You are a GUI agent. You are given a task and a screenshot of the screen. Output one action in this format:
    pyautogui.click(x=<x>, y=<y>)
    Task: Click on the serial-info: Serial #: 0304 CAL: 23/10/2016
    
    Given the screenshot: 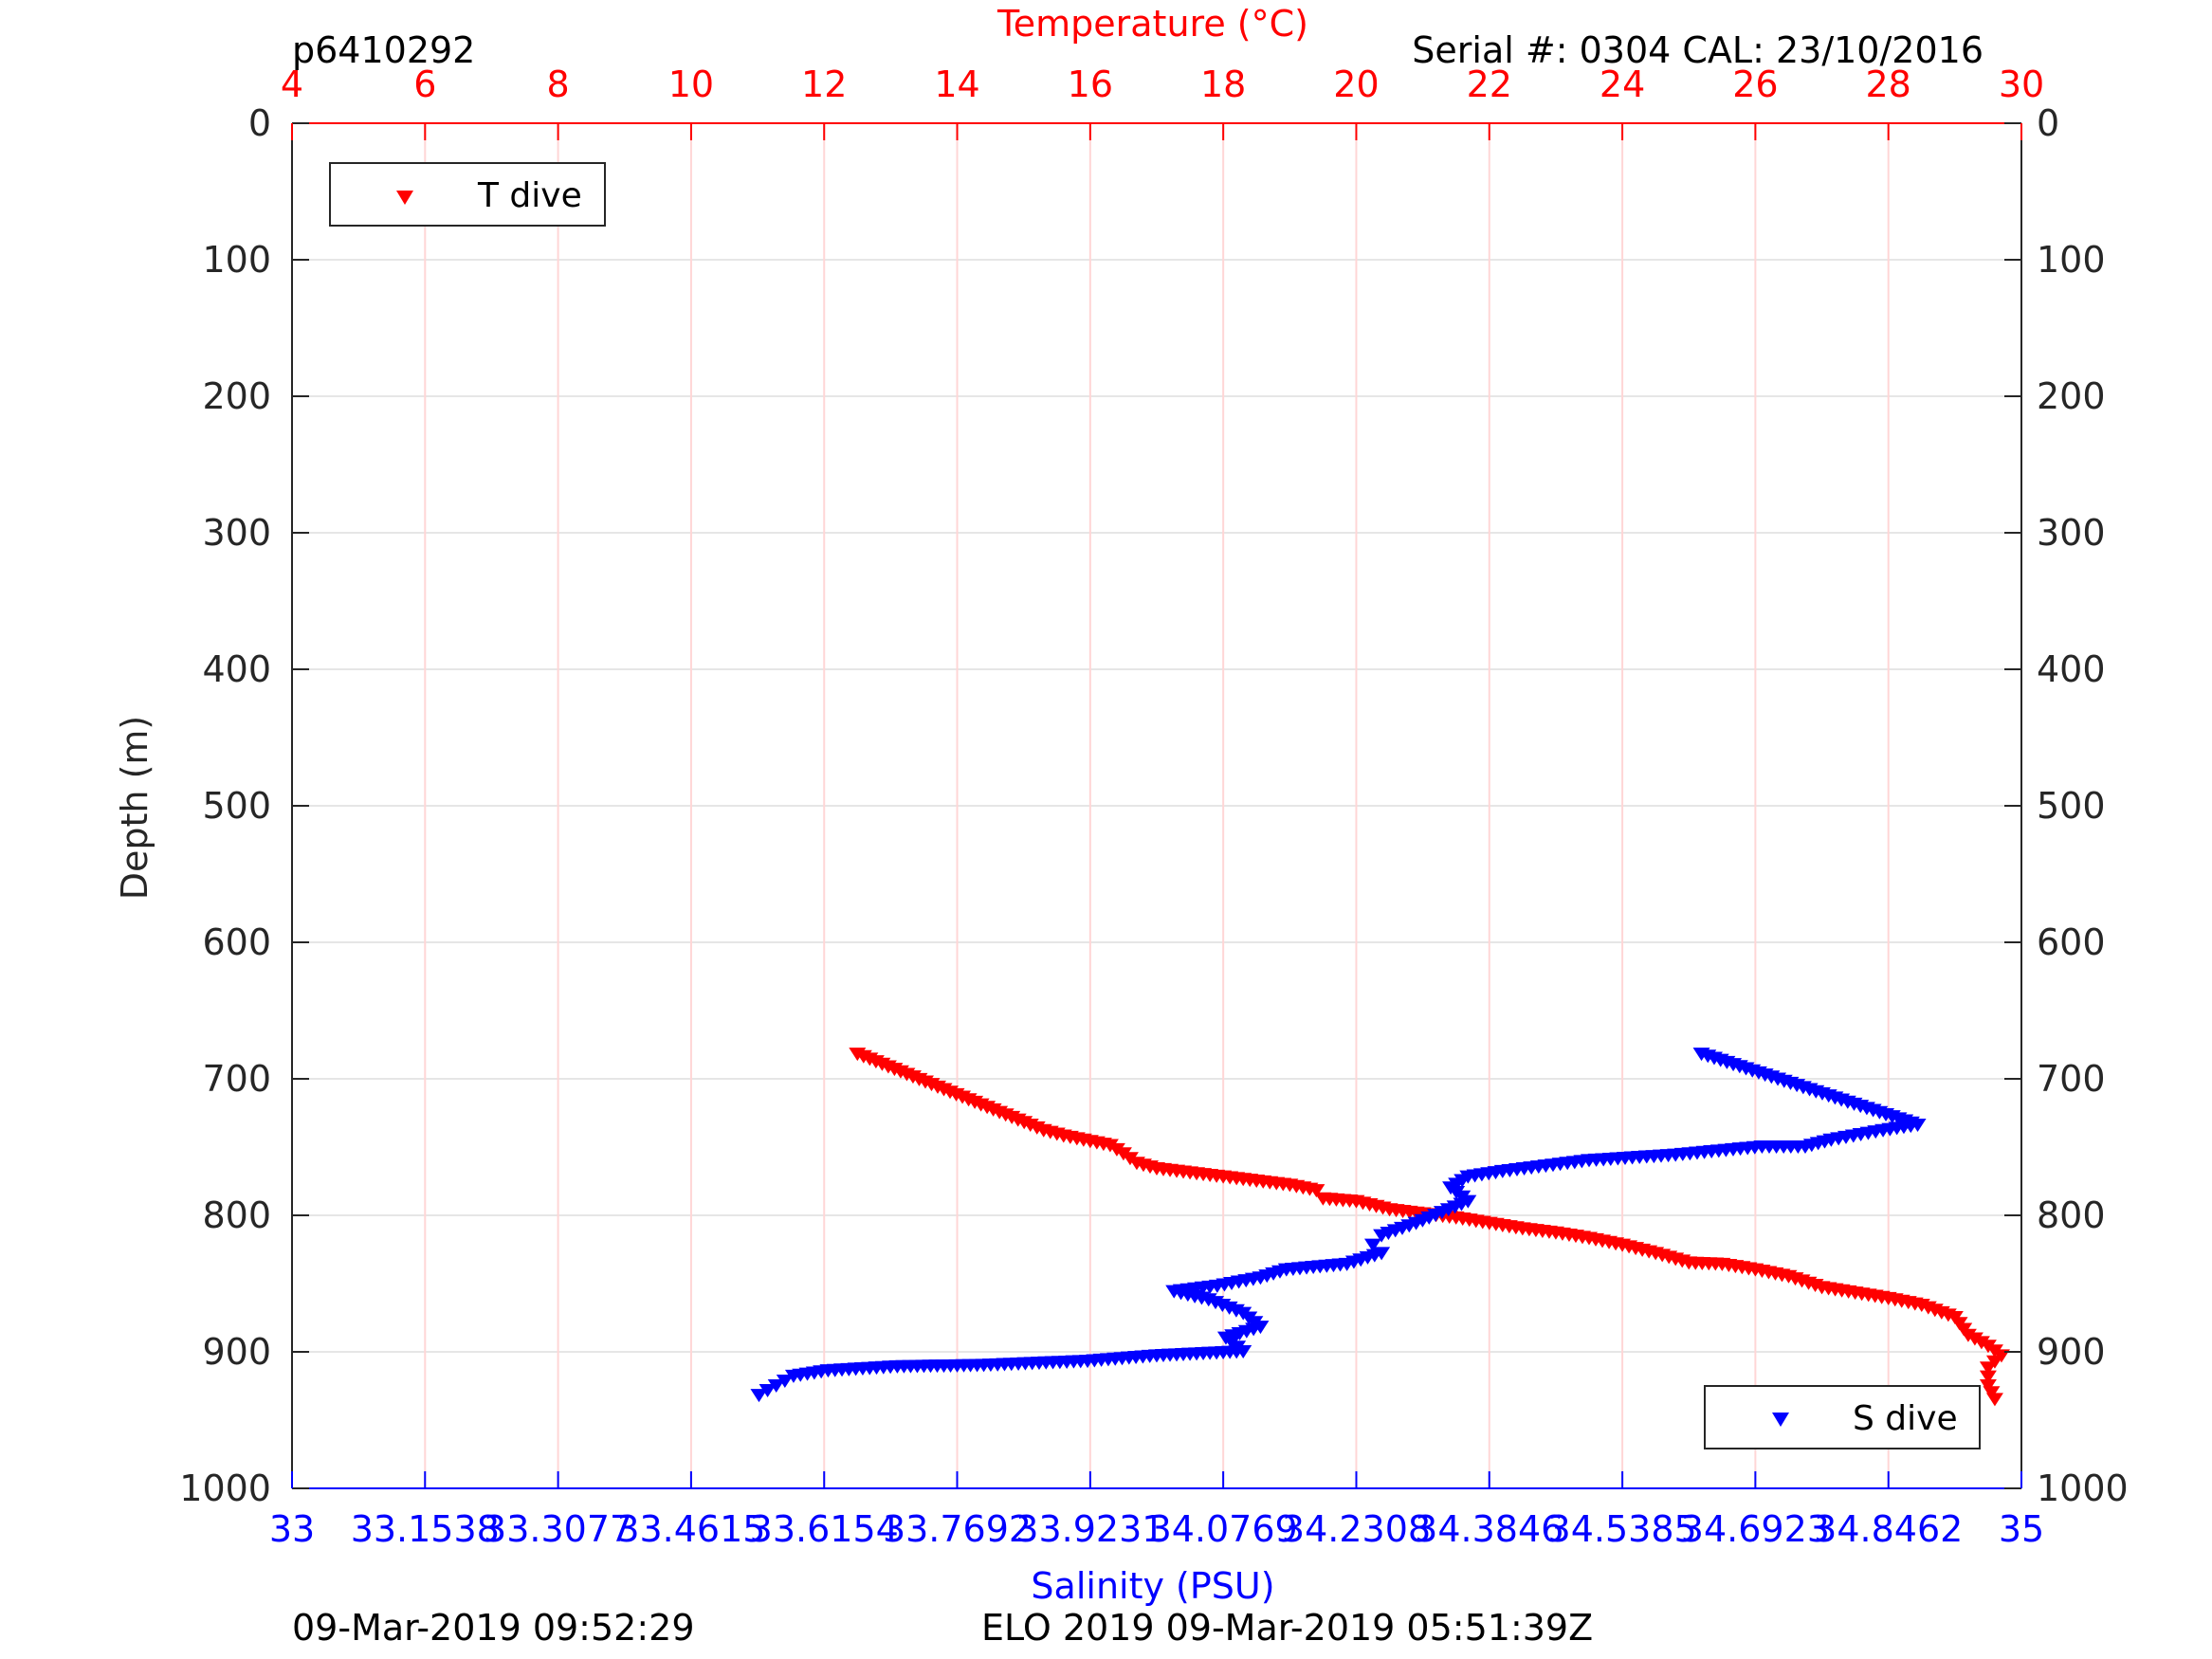 What is the action you would take?
    pyautogui.click(x=1697, y=50)
    